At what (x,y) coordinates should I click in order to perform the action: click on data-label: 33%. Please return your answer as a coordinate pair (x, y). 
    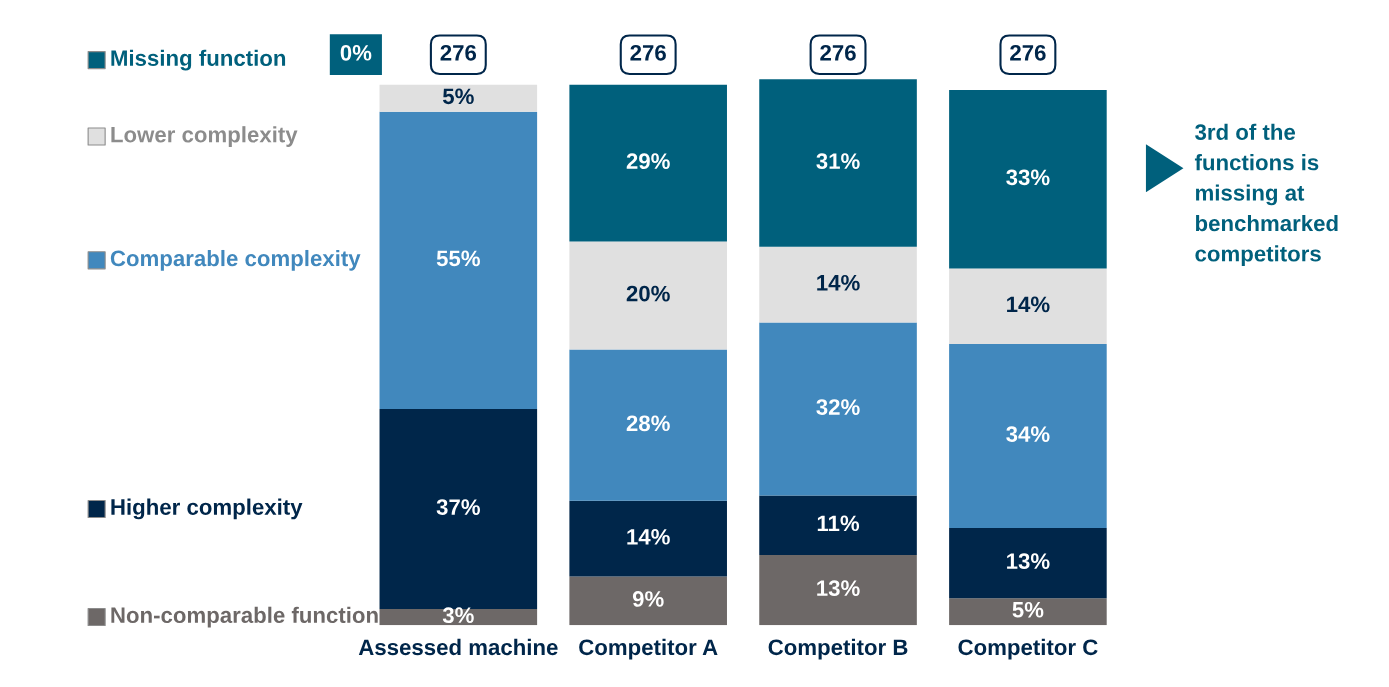
    Looking at the image, I should click on (1028, 177).